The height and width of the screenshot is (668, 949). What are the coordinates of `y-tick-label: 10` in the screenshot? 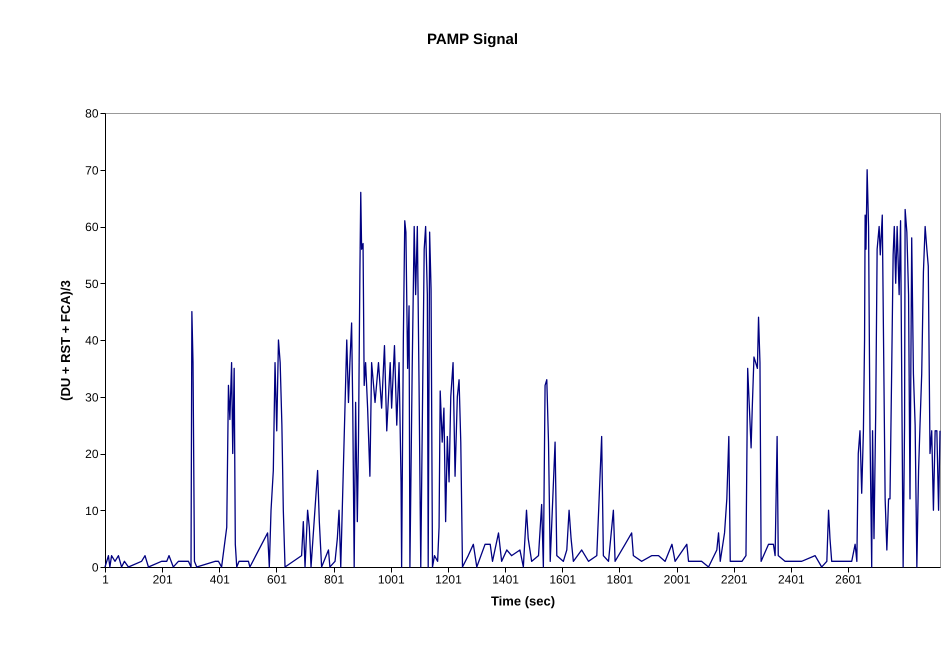 It's located at (92, 511).